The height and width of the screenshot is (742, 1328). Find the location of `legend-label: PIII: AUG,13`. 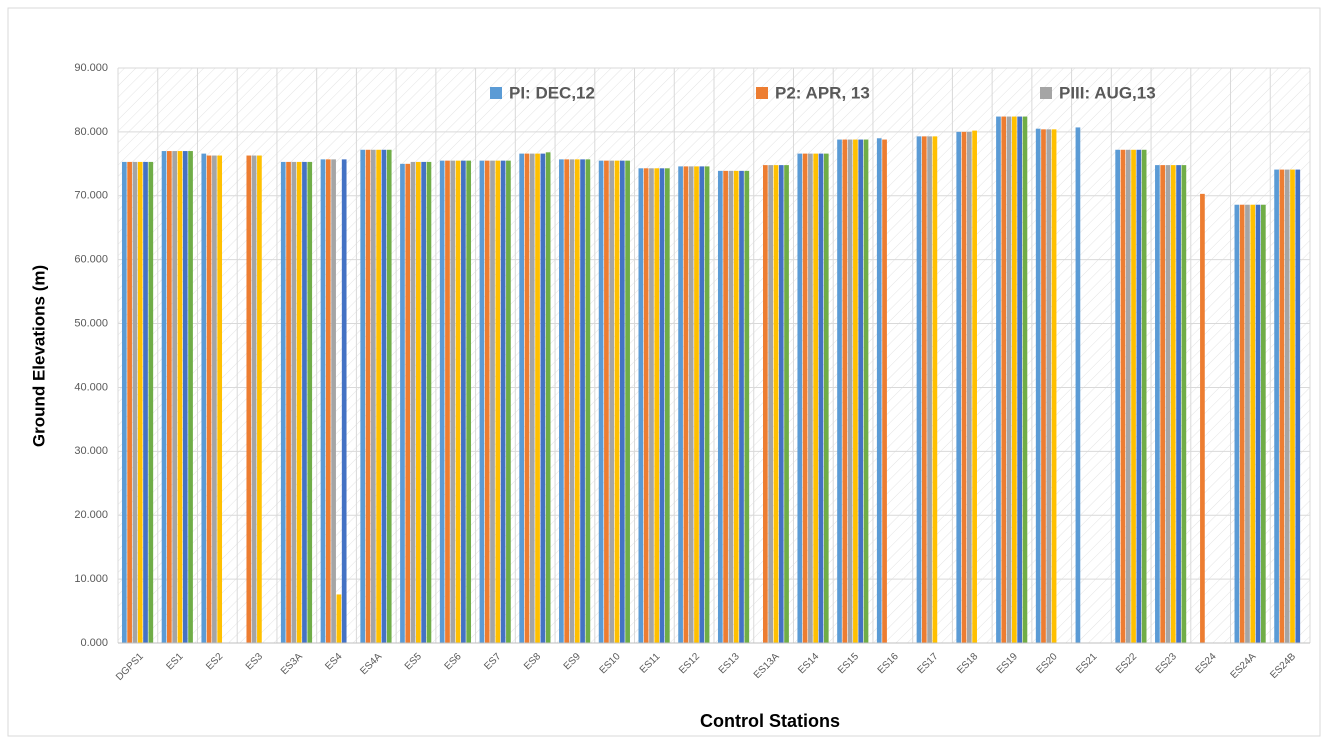

legend-label: PIII: AUG,13 is located at coordinates (1107, 92).